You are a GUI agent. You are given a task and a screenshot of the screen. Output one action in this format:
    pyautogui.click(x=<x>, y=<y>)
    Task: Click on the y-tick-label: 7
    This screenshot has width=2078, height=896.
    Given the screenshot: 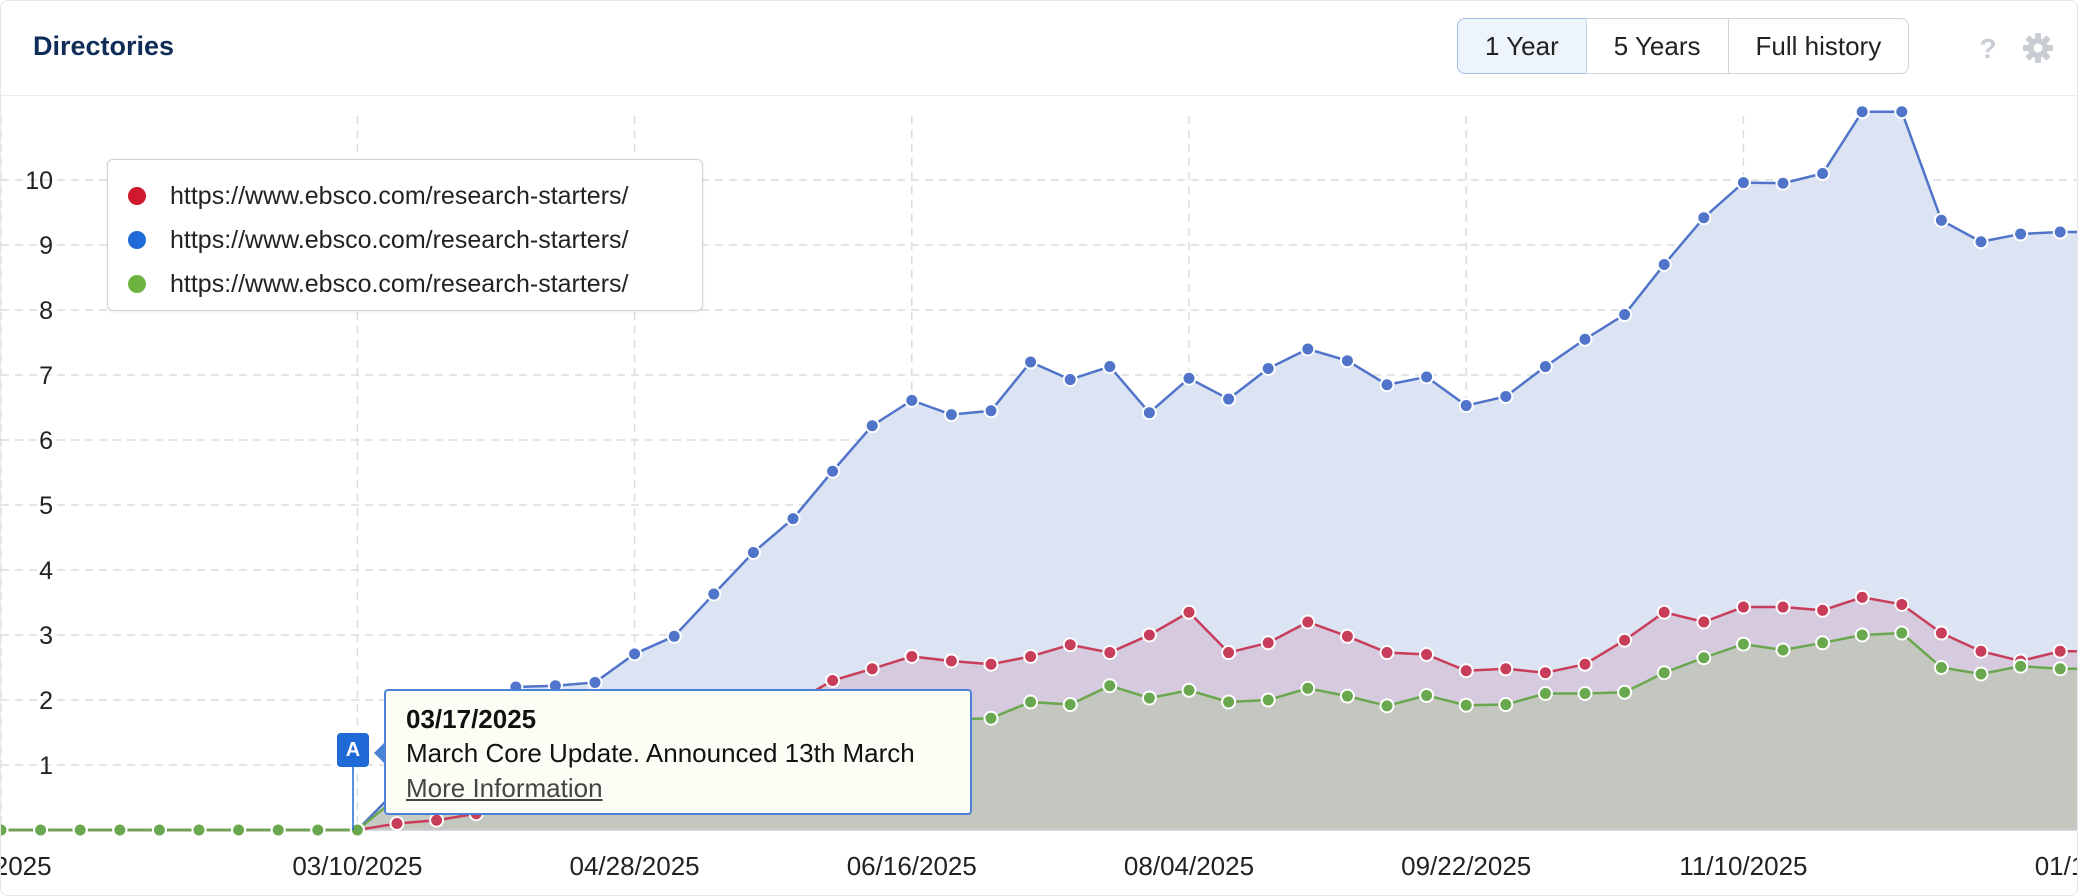 What is the action you would take?
    pyautogui.click(x=46, y=376)
    